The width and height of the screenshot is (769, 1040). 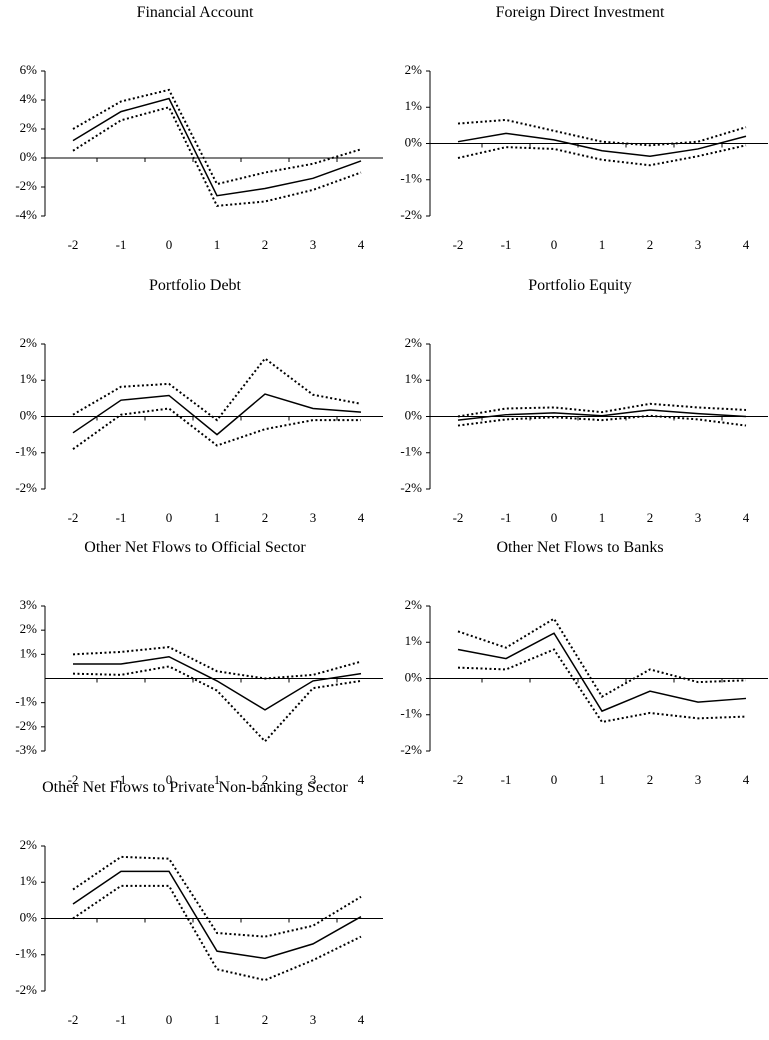 What do you see at coordinates (29, 98) in the screenshot?
I see `y-tick-label: 4%` at bounding box center [29, 98].